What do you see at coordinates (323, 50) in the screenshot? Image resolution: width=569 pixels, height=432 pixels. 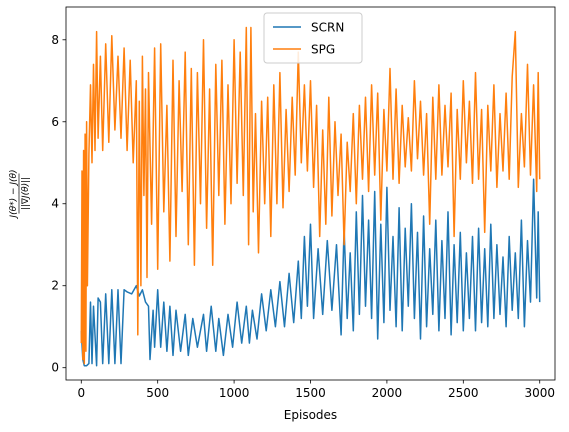 I see `legend-label-spg: SPG` at bounding box center [323, 50].